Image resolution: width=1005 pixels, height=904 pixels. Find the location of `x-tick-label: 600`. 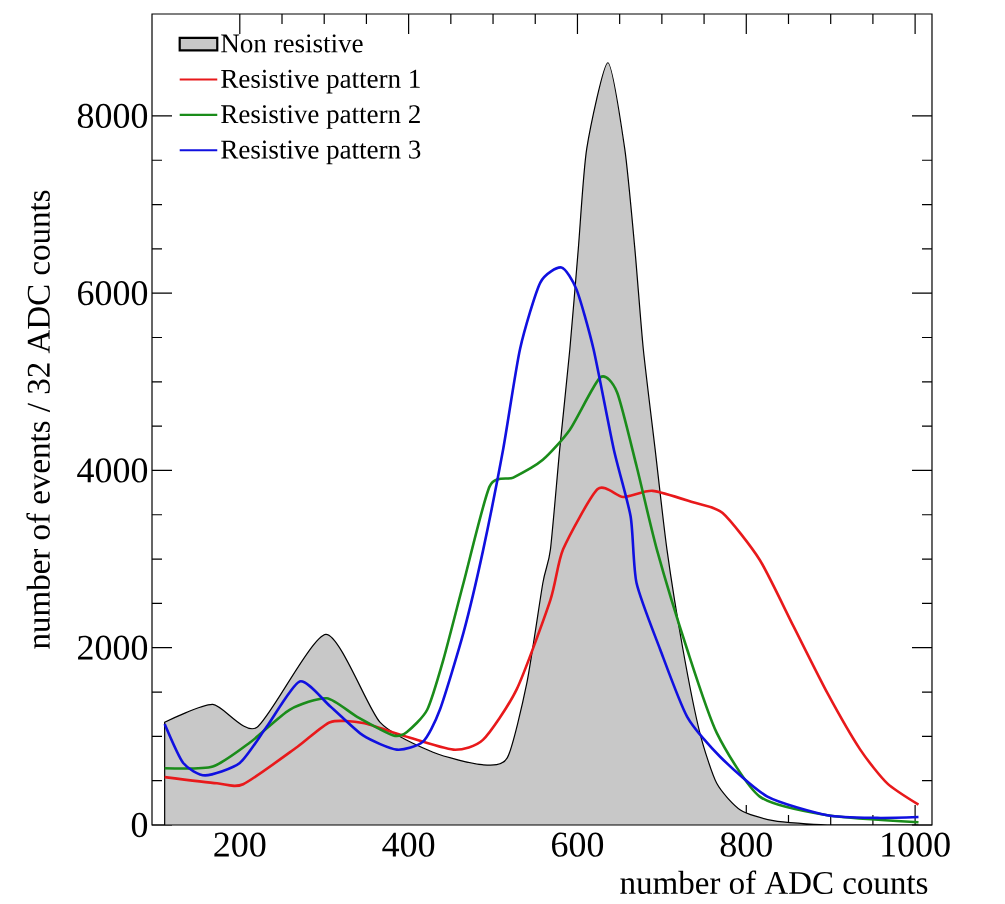

x-tick-label: 600 is located at coordinates (578, 844).